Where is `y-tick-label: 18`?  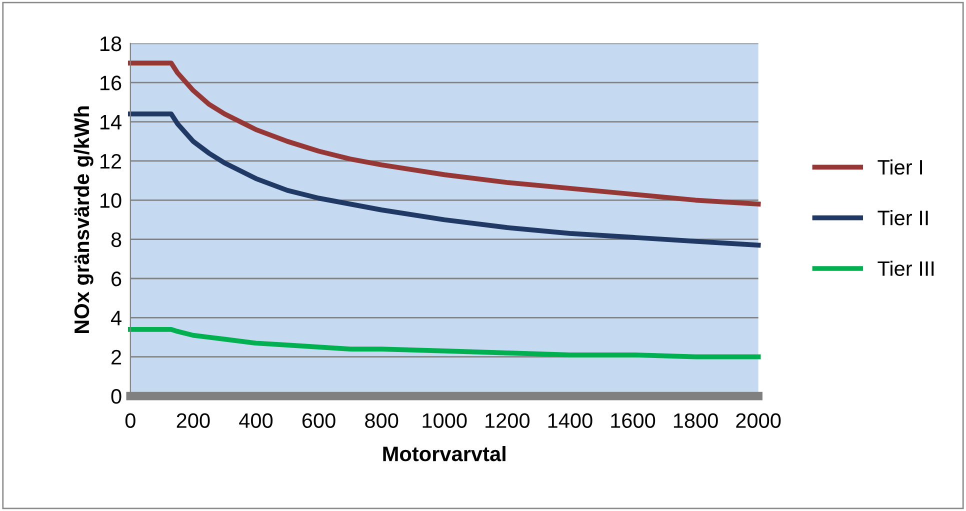
y-tick-label: 18 is located at coordinates (111, 44).